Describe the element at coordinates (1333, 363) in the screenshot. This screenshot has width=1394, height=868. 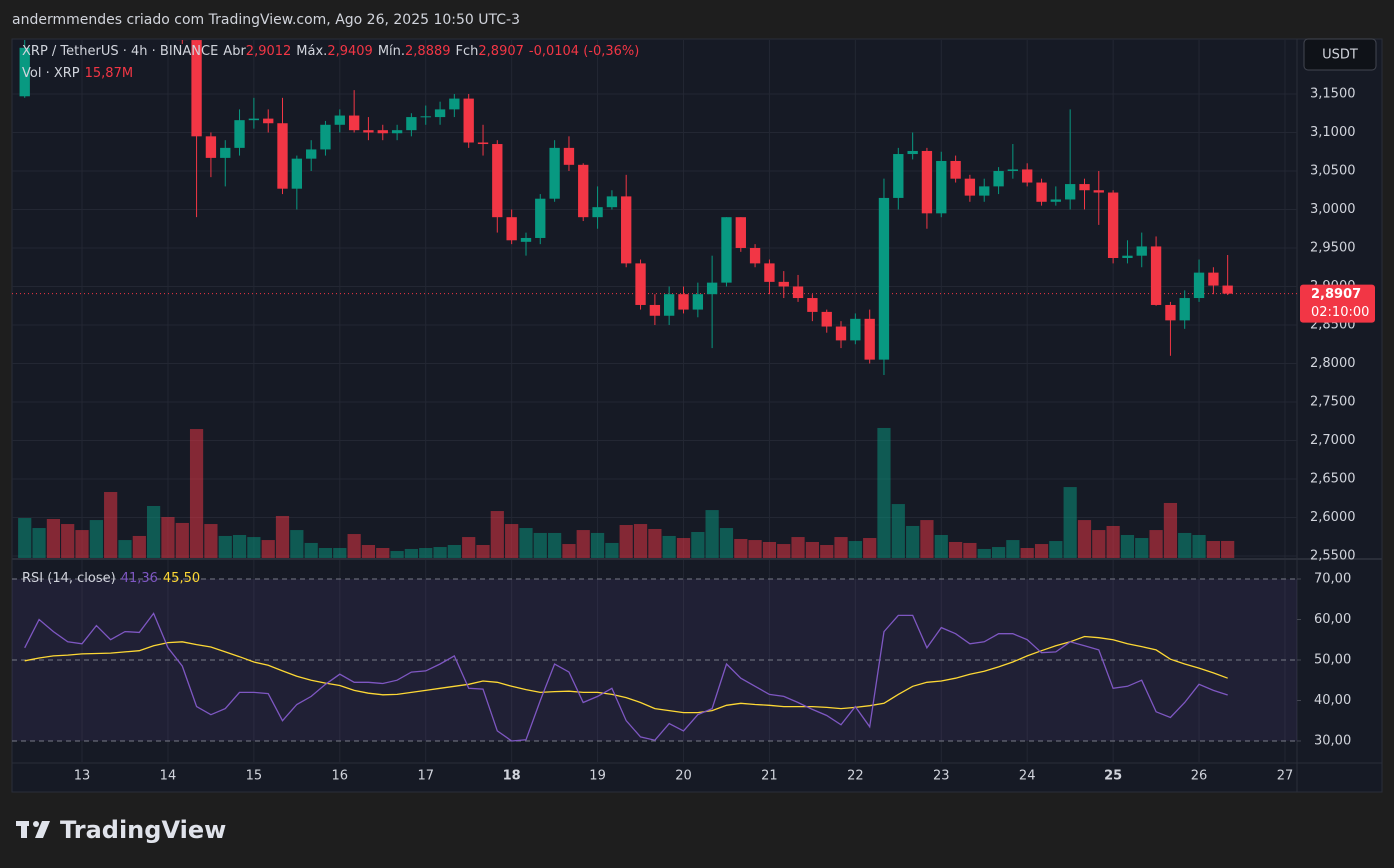
I see `y-tick-label: 2,8000` at that location.